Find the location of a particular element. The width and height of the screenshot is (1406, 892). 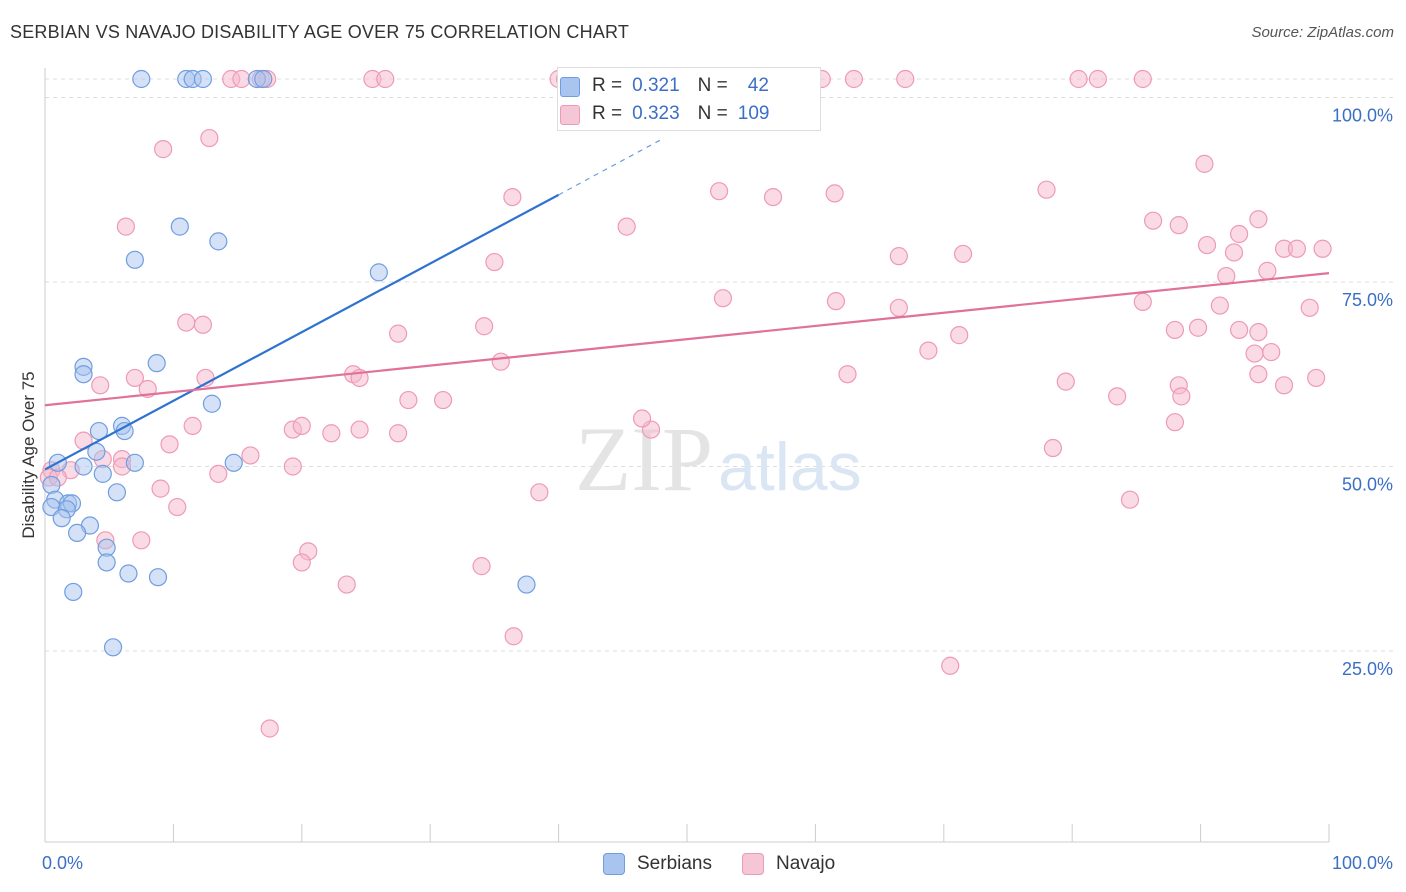

r-value: 0.323 is located at coordinates (656, 113).